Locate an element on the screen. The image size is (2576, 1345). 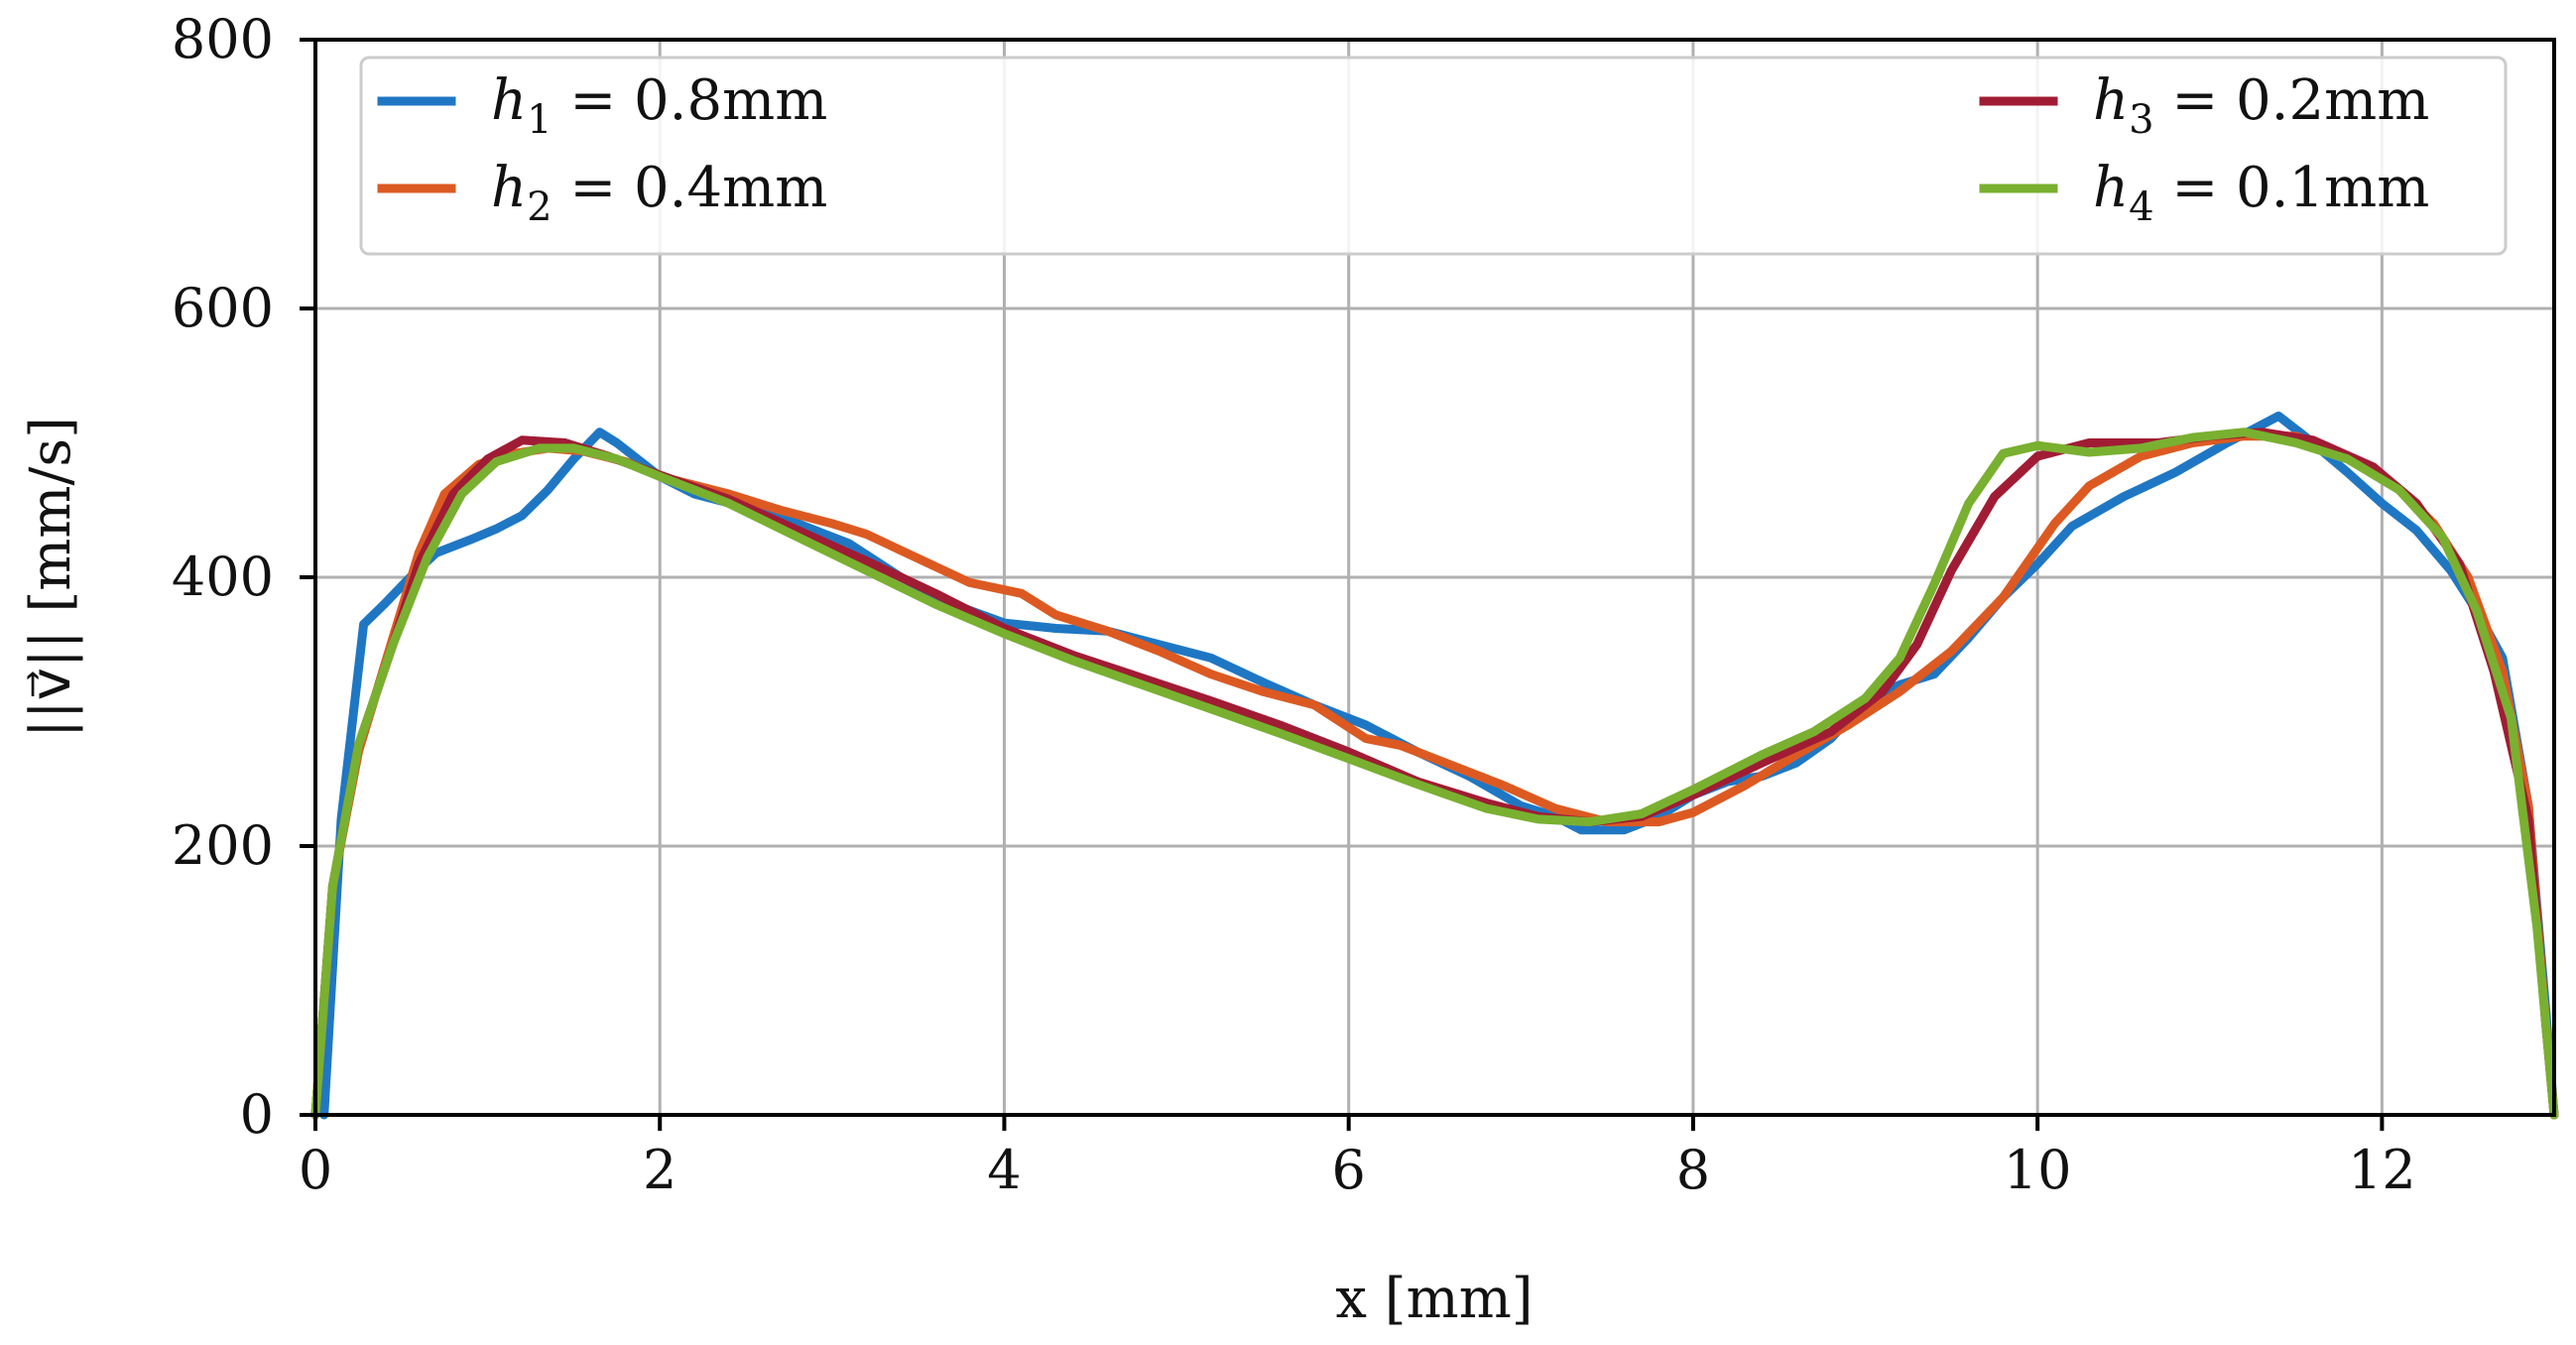
legend-entry-h2: h2 = 0.4mm is located at coordinates (602, 193).